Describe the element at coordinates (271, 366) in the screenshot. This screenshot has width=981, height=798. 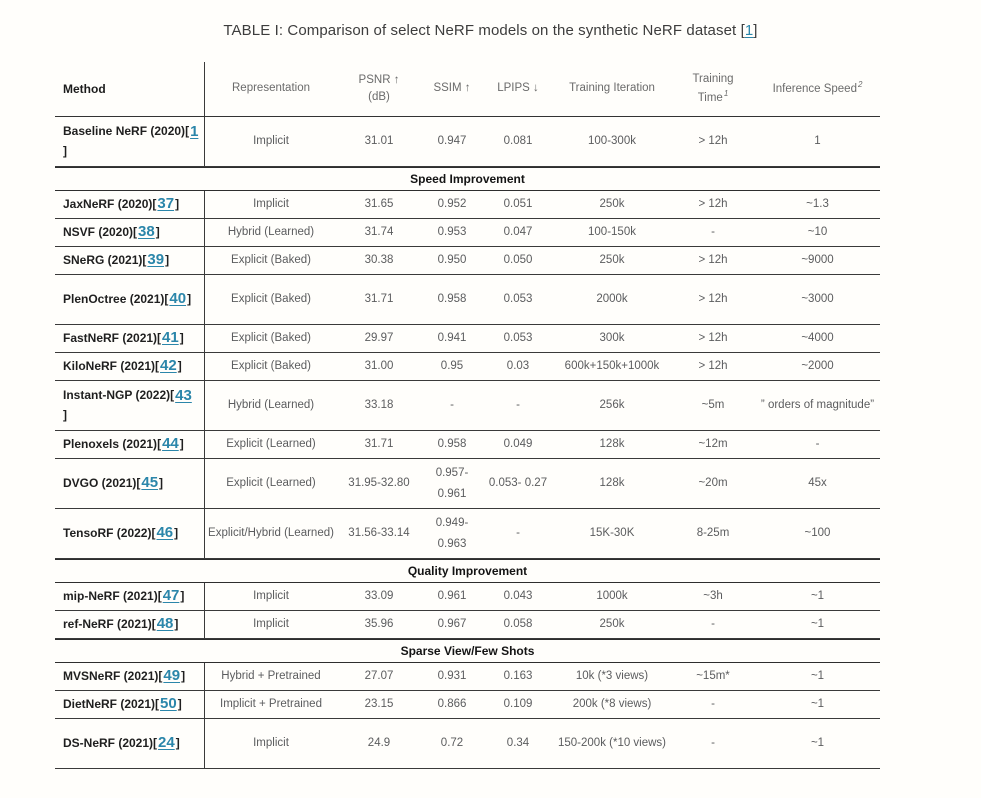
I see `cell-representation: Explicit (Baked)` at that location.